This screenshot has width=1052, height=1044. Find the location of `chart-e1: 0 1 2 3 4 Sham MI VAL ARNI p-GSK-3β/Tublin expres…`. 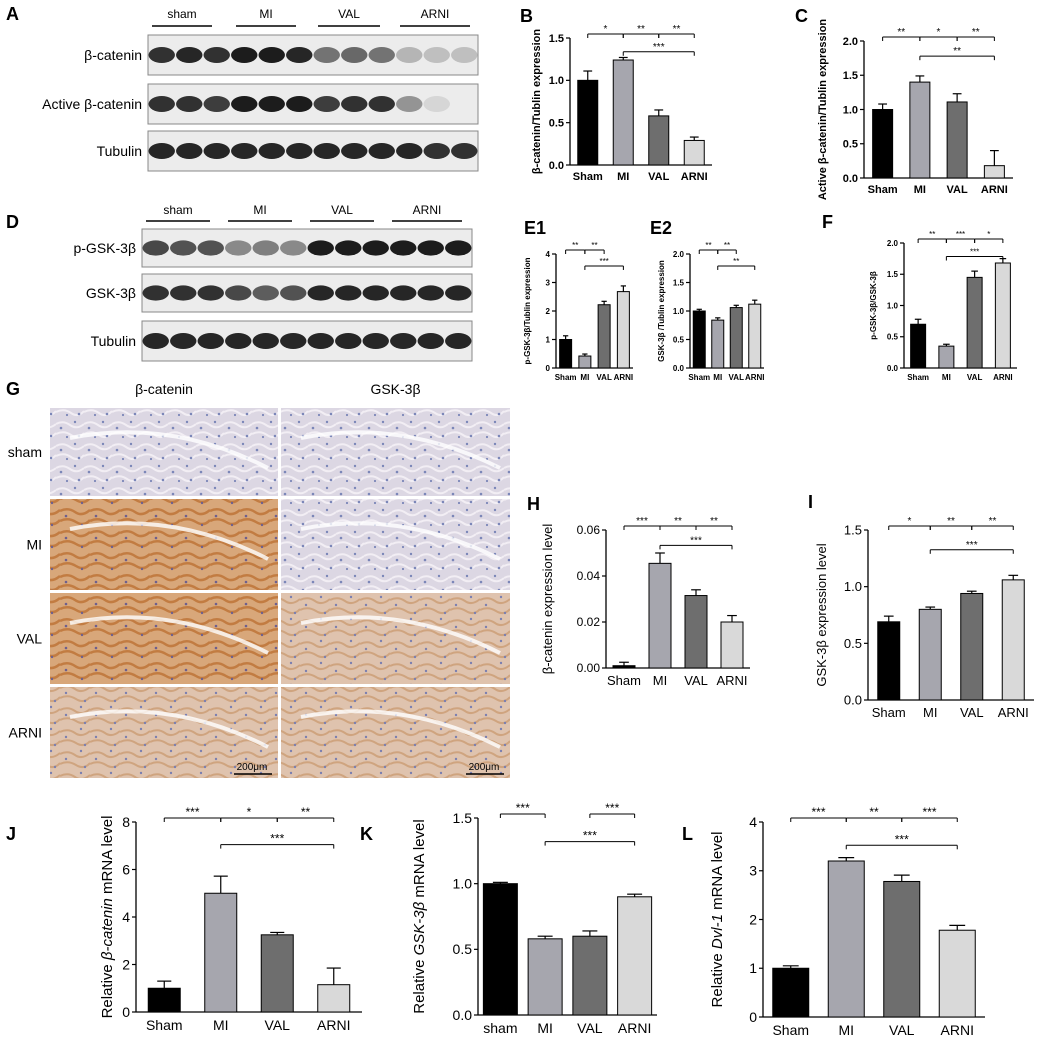

chart-e1: 0 1 2 3 4 Sham MI VAL ARNI p-GSK-3β/Tublin expres… is located at coordinates (578, 311).